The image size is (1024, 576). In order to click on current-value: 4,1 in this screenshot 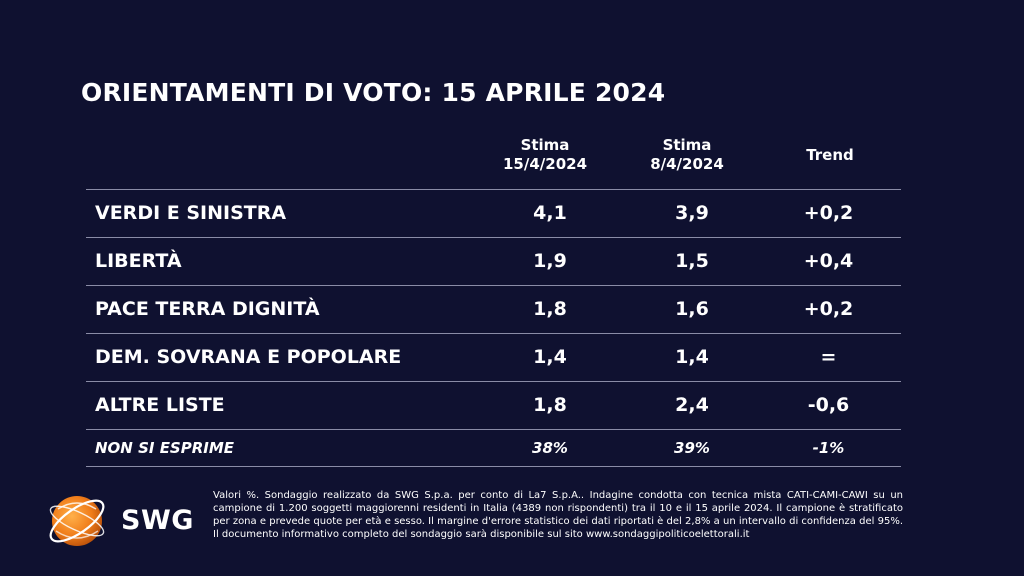, I will do `click(550, 213)`.